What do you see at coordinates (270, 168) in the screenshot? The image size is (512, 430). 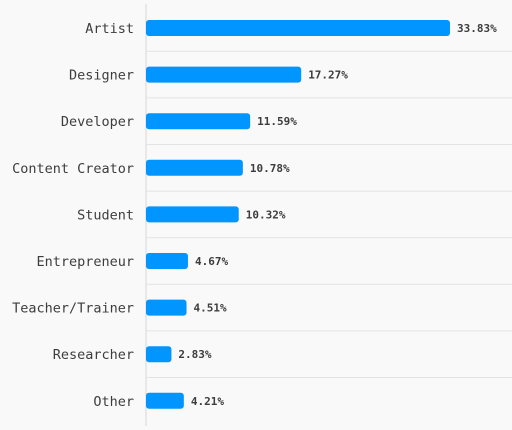 I see `value-label: 10.78%` at bounding box center [270, 168].